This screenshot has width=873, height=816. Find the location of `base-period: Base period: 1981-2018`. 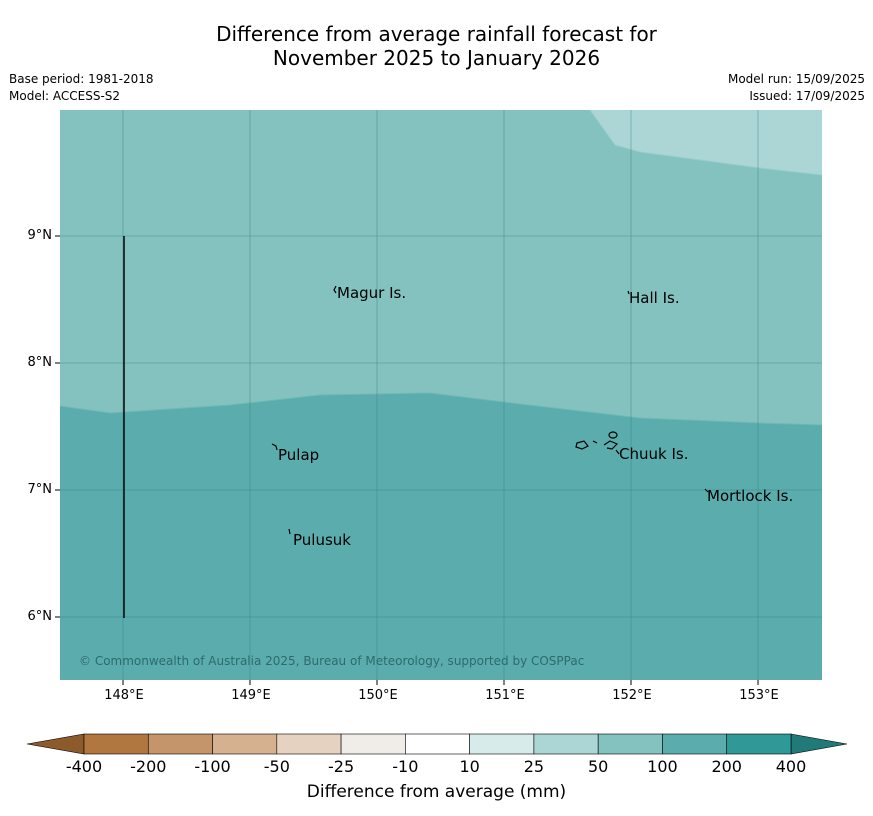

base-period: Base period: 1981-2018 is located at coordinates (81, 79).